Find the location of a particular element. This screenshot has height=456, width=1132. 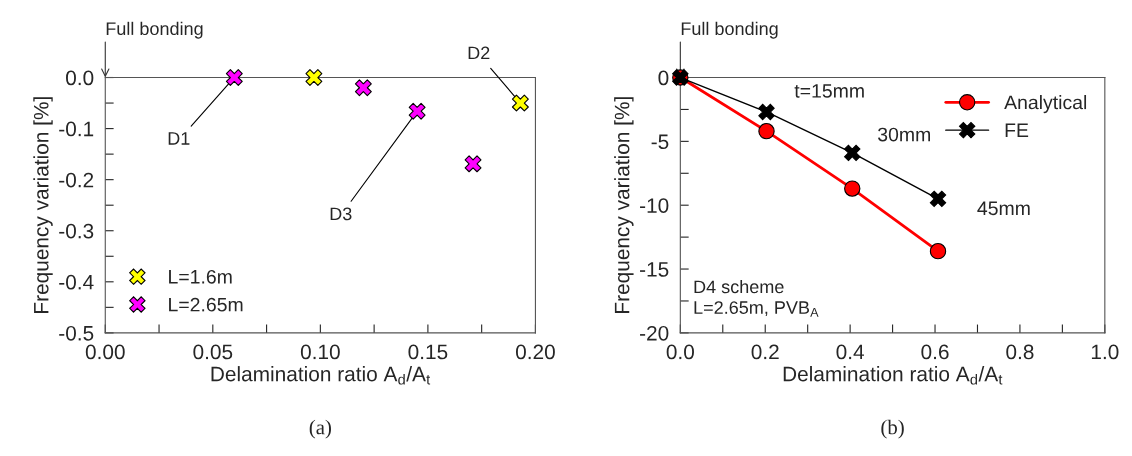

annotation: D4 scheme L=2.65m, PVB$_{A}$ is located at coordinates (756, 298).